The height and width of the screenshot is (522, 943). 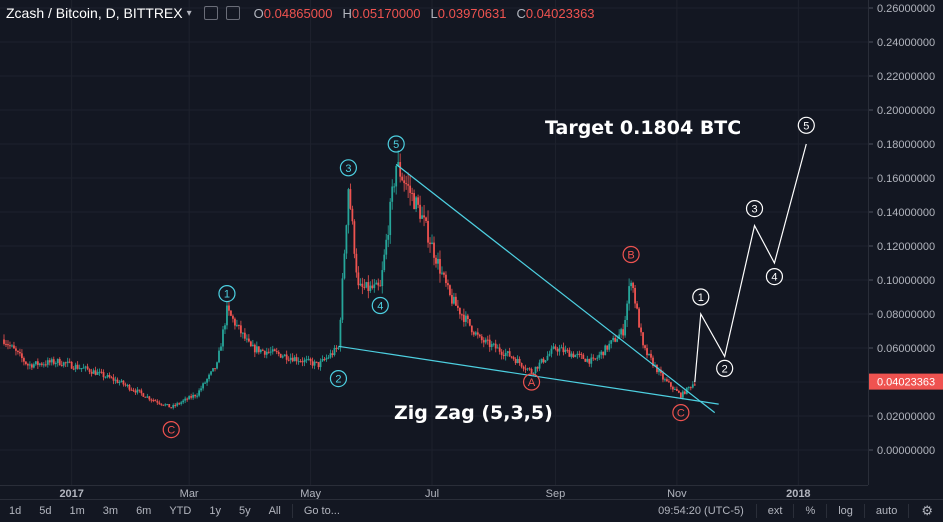 I want to click on range-1y: 1y, so click(x=215, y=511).